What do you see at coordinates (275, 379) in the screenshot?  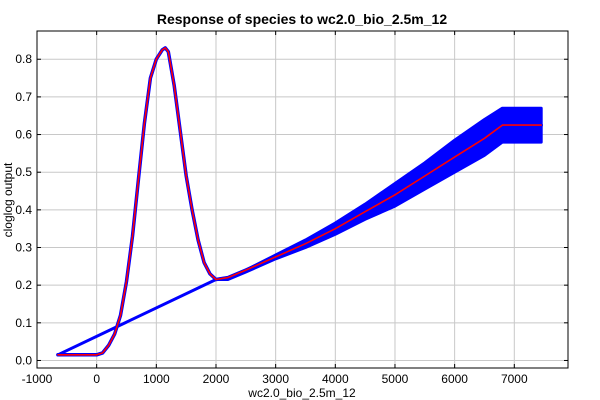 I see `x-tick-label: 3000` at bounding box center [275, 379].